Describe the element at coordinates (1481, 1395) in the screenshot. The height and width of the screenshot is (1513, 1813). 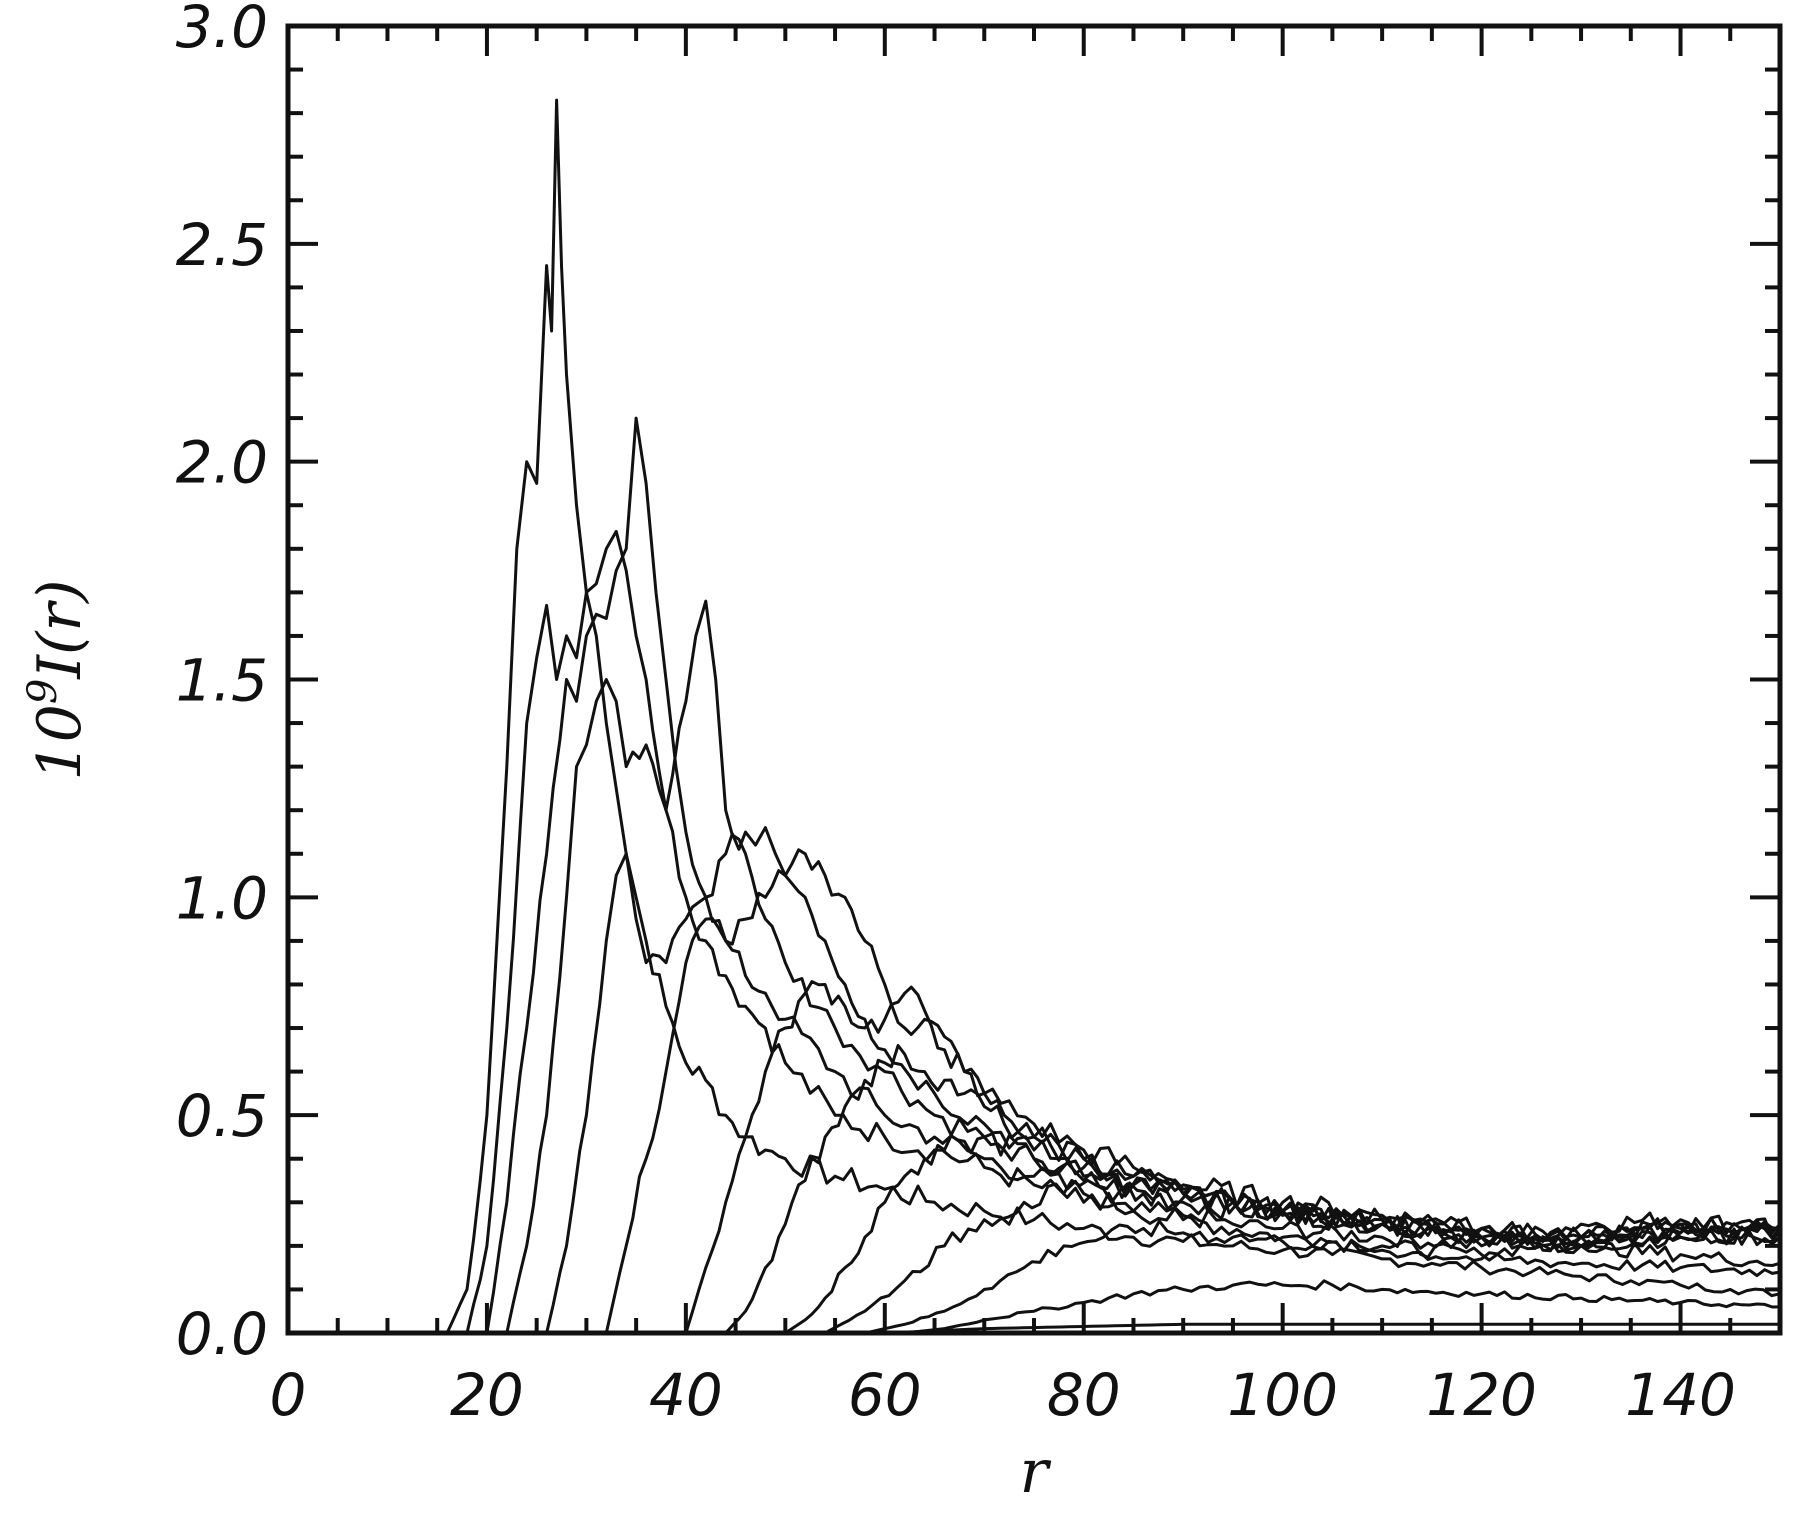
I see `x-tick-label: 120` at that location.